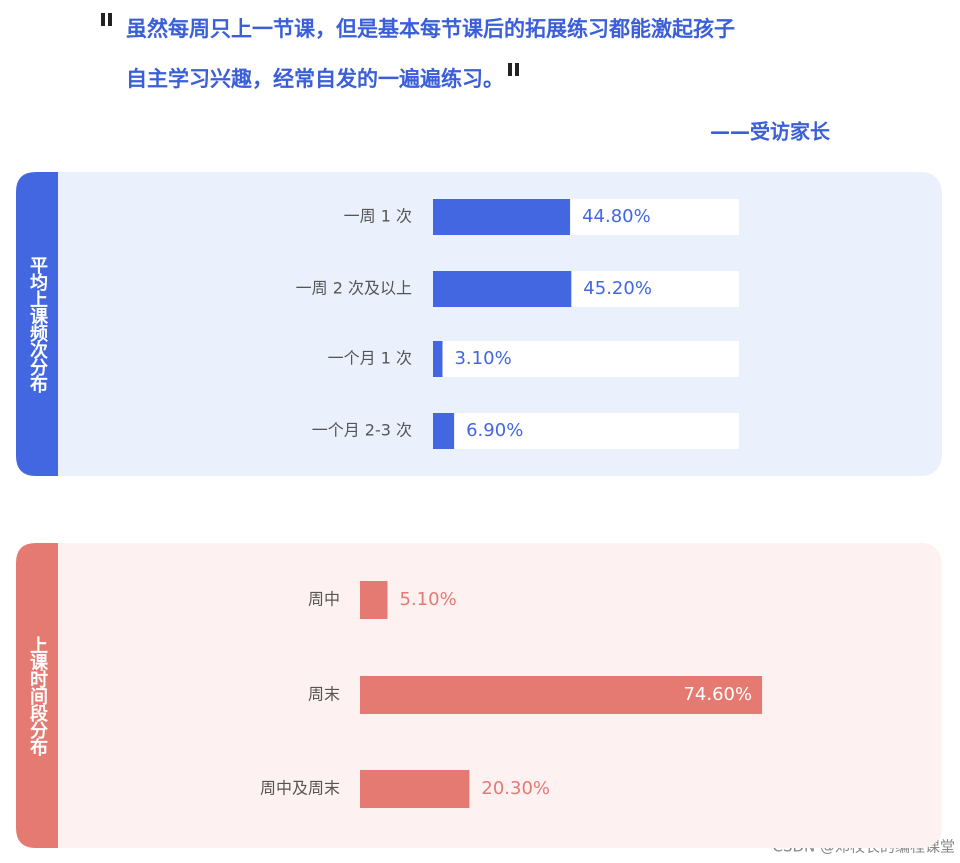 The image size is (960, 863). I want to click on value-label: 74.60%, so click(717, 694).